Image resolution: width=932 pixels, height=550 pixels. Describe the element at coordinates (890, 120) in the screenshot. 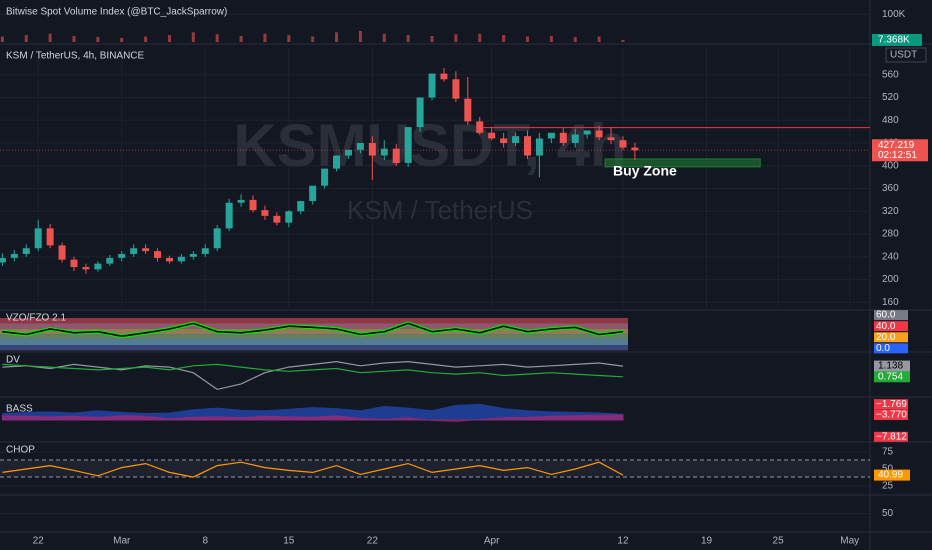

I see `y-tick-label: 480` at that location.